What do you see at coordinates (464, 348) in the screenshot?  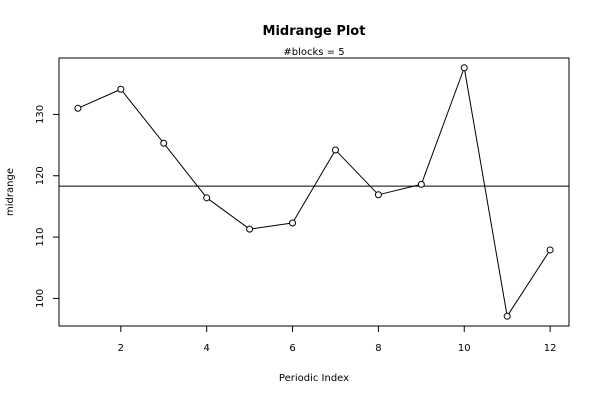 I see `x-tick-label-10: 10` at bounding box center [464, 348].